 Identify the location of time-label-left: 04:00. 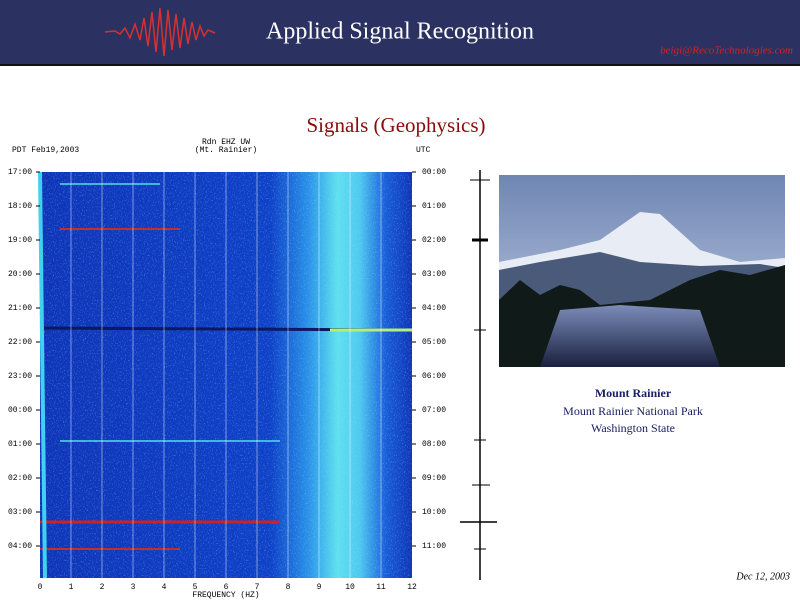
(20, 546).